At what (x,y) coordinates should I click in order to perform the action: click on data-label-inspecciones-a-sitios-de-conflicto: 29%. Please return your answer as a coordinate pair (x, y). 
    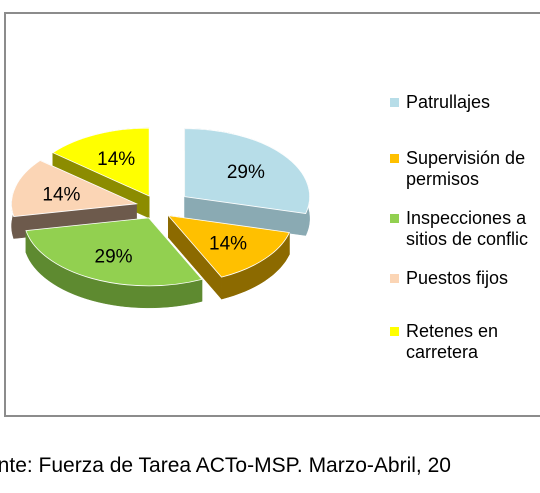
    Looking at the image, I should click on (114, 256).